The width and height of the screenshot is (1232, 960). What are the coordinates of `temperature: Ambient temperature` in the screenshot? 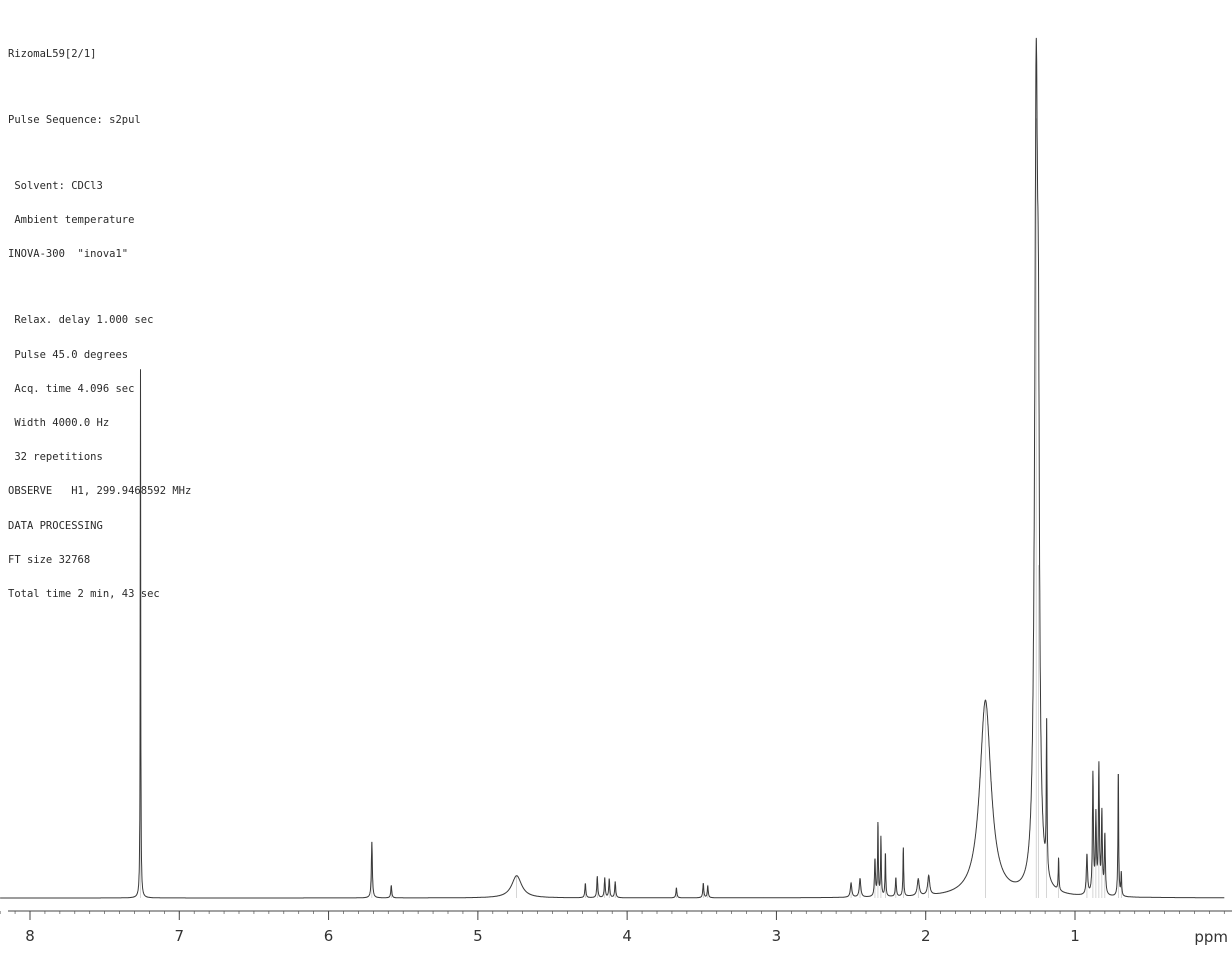 It's located at (71, 220).